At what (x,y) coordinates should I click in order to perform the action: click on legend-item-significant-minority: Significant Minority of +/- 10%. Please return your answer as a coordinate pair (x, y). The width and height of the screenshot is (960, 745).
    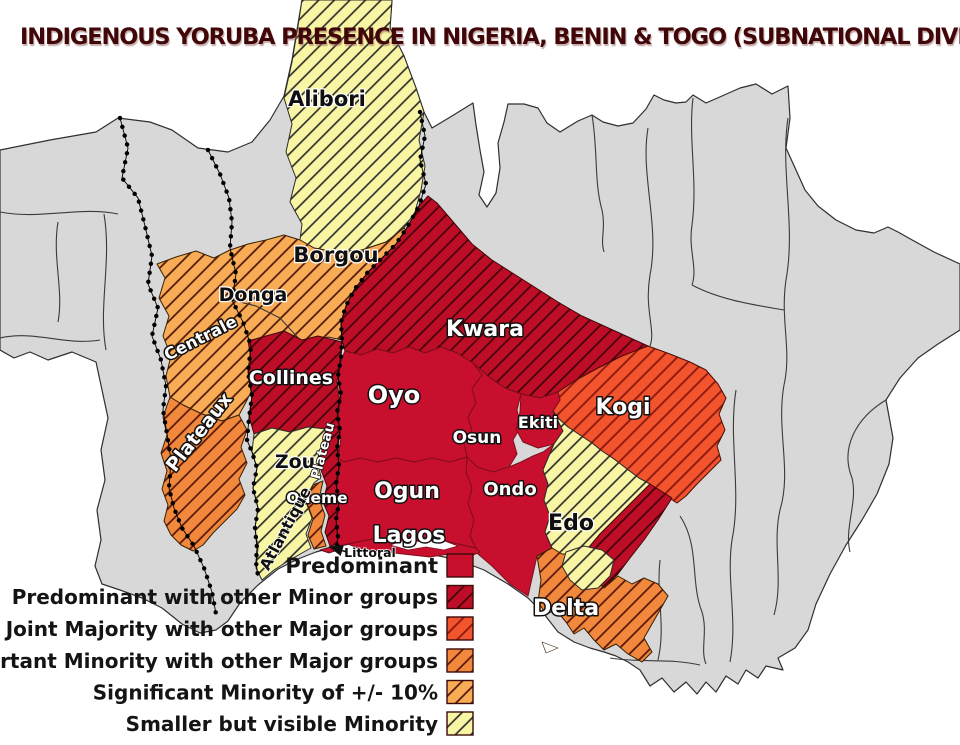
    Looking at the image, I should click on (283, 692).